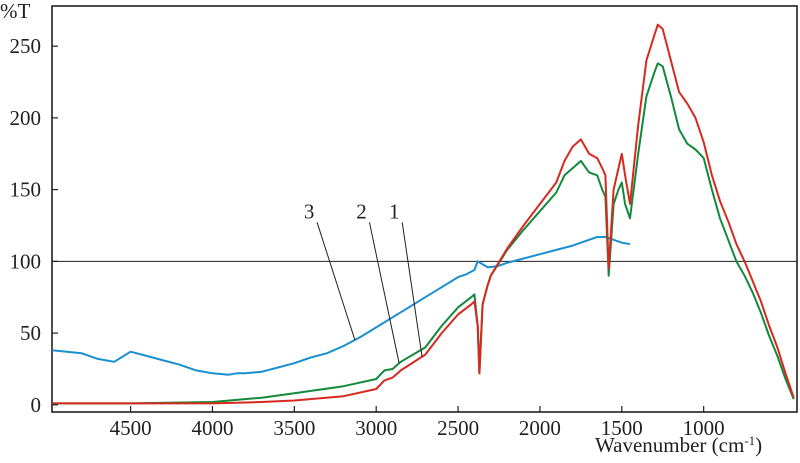  Describe the element at coordinates (26, 118) in the screenshot. I see `y-tick-label: 200` at that location.